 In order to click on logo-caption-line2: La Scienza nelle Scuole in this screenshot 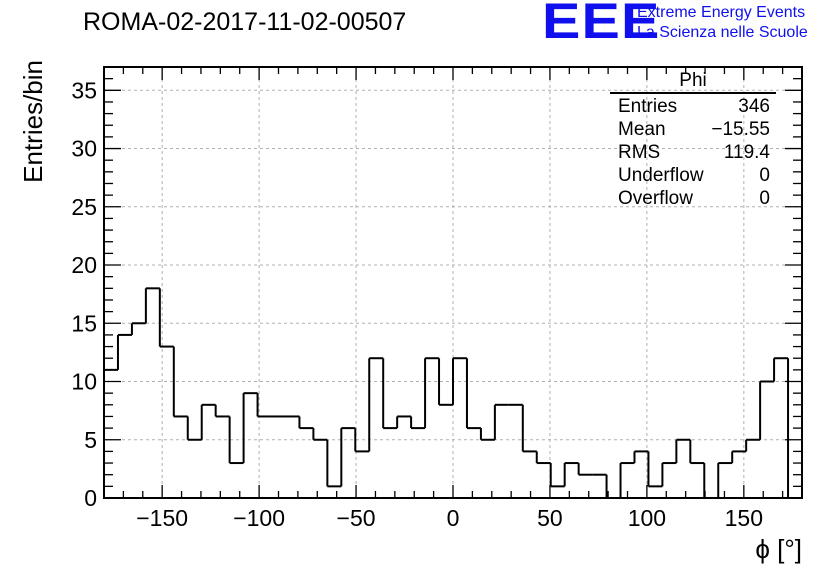, I will do `click(722, 32)`.